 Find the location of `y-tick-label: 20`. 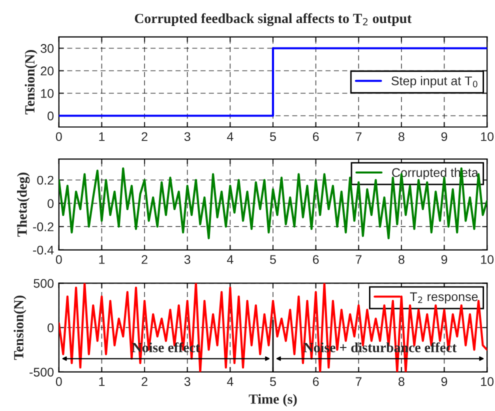

y-tick-label: 20 is located at coordinates (47, 71).